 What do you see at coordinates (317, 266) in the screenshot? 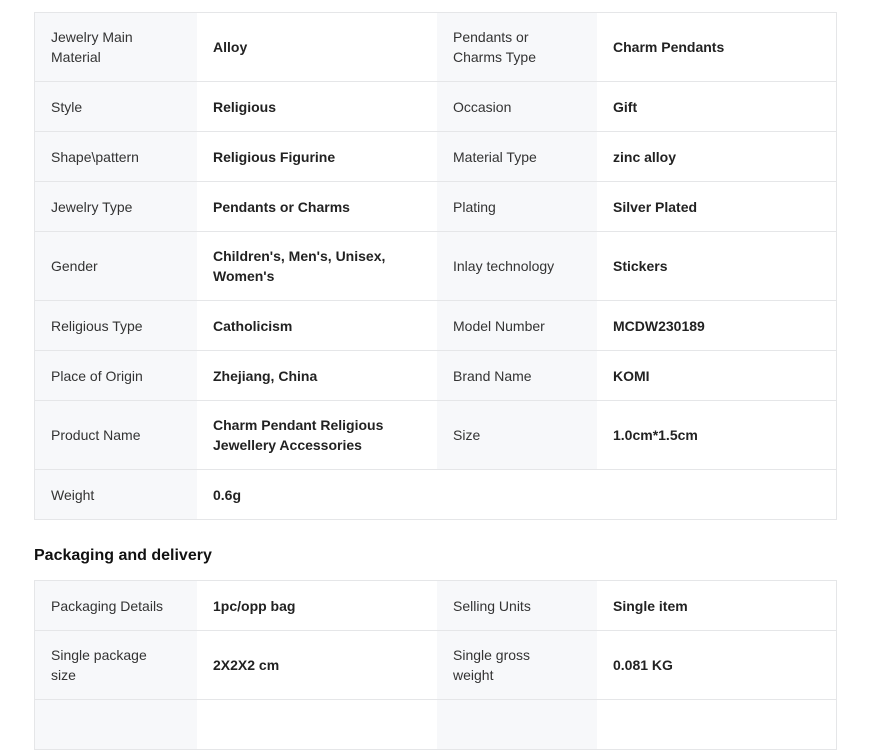
I see `attribute-value: Children's, Men's, Unisex, Women's` at bounding box center [317, 266].